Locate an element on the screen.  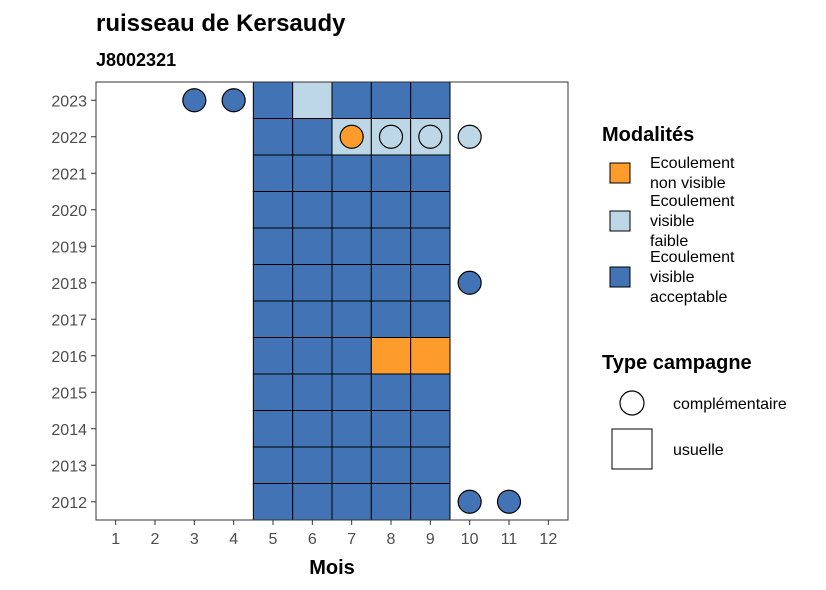
x-tick-label: 11 is located at coordinates (509, 539).